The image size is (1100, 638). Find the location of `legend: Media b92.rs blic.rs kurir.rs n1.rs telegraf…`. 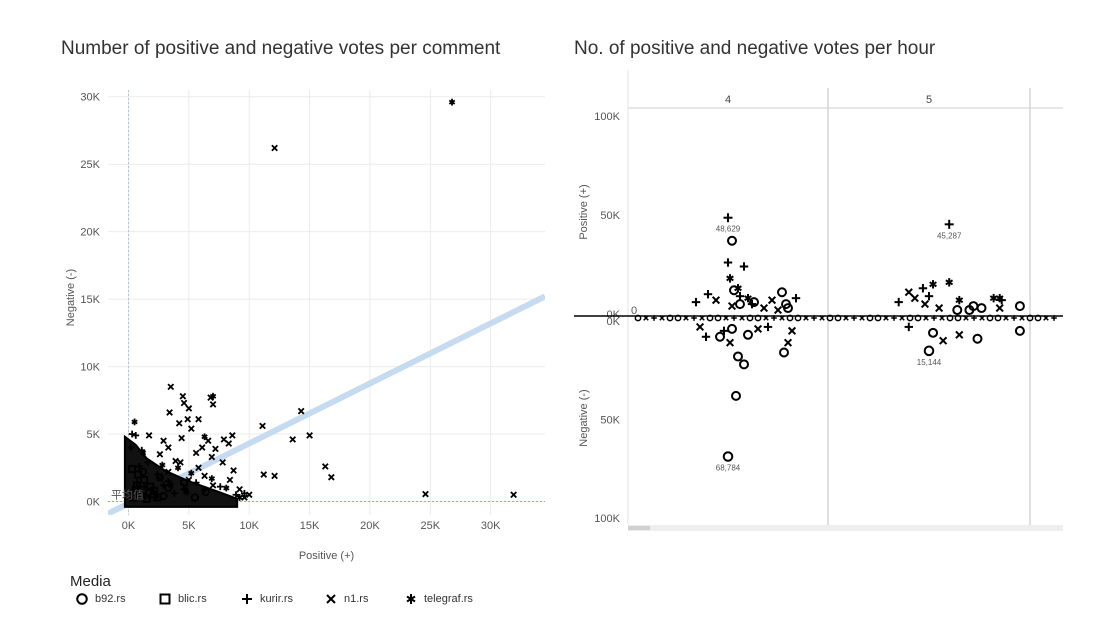

legend: Media b92.rs blic.rs kurir.rs n1.rs telegraf… is located at coordinates (330, 593).